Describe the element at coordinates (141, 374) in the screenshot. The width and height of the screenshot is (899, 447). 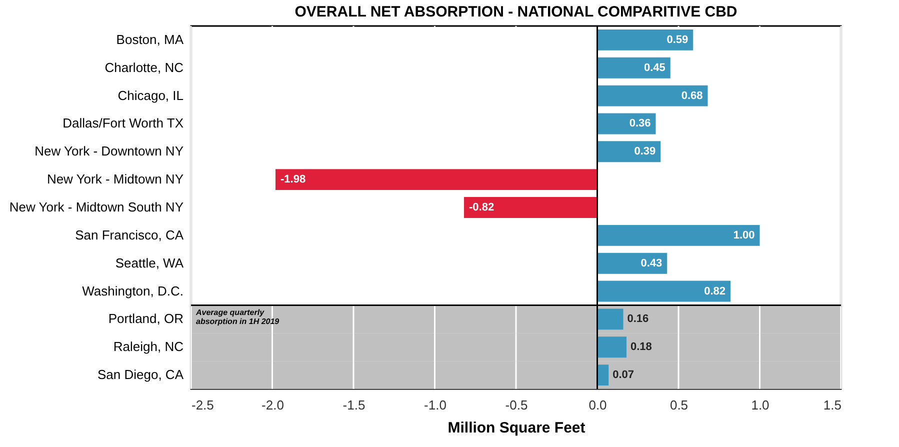
I see `y-tick-label: San Diego, CA` at that location.